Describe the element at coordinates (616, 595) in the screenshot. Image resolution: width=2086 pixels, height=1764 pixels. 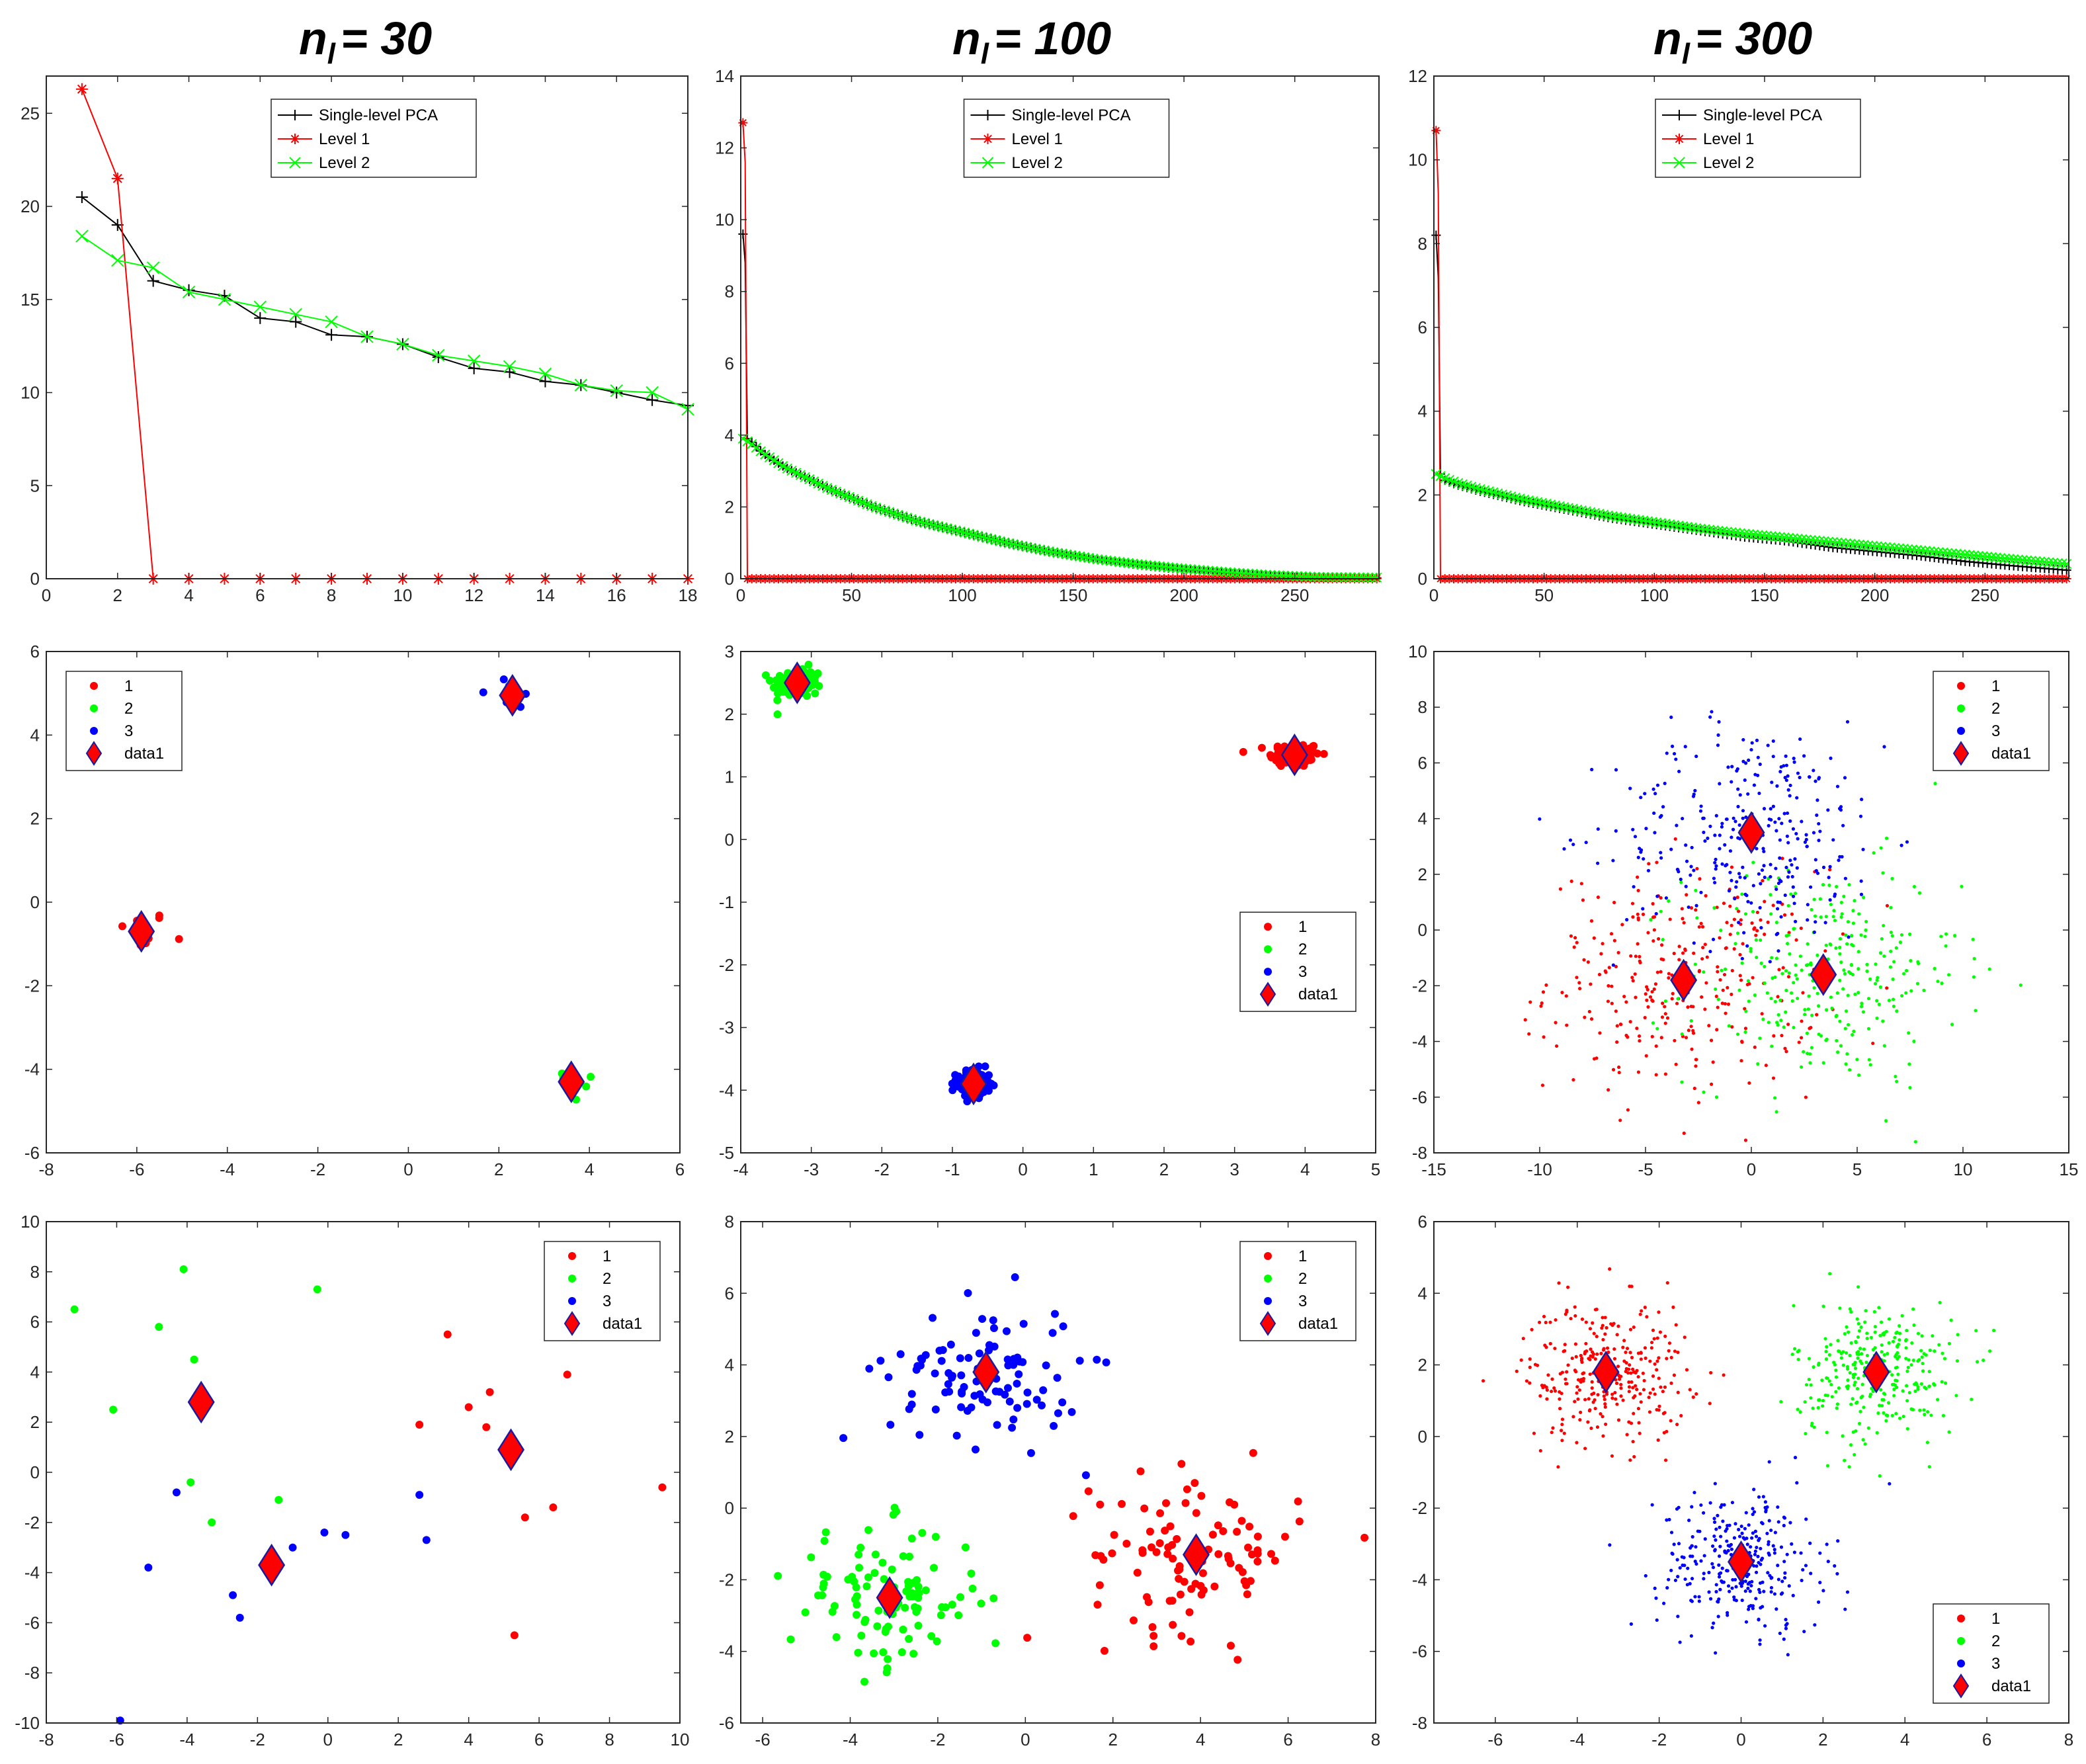
I see `x-tick-label: 16` at that location.